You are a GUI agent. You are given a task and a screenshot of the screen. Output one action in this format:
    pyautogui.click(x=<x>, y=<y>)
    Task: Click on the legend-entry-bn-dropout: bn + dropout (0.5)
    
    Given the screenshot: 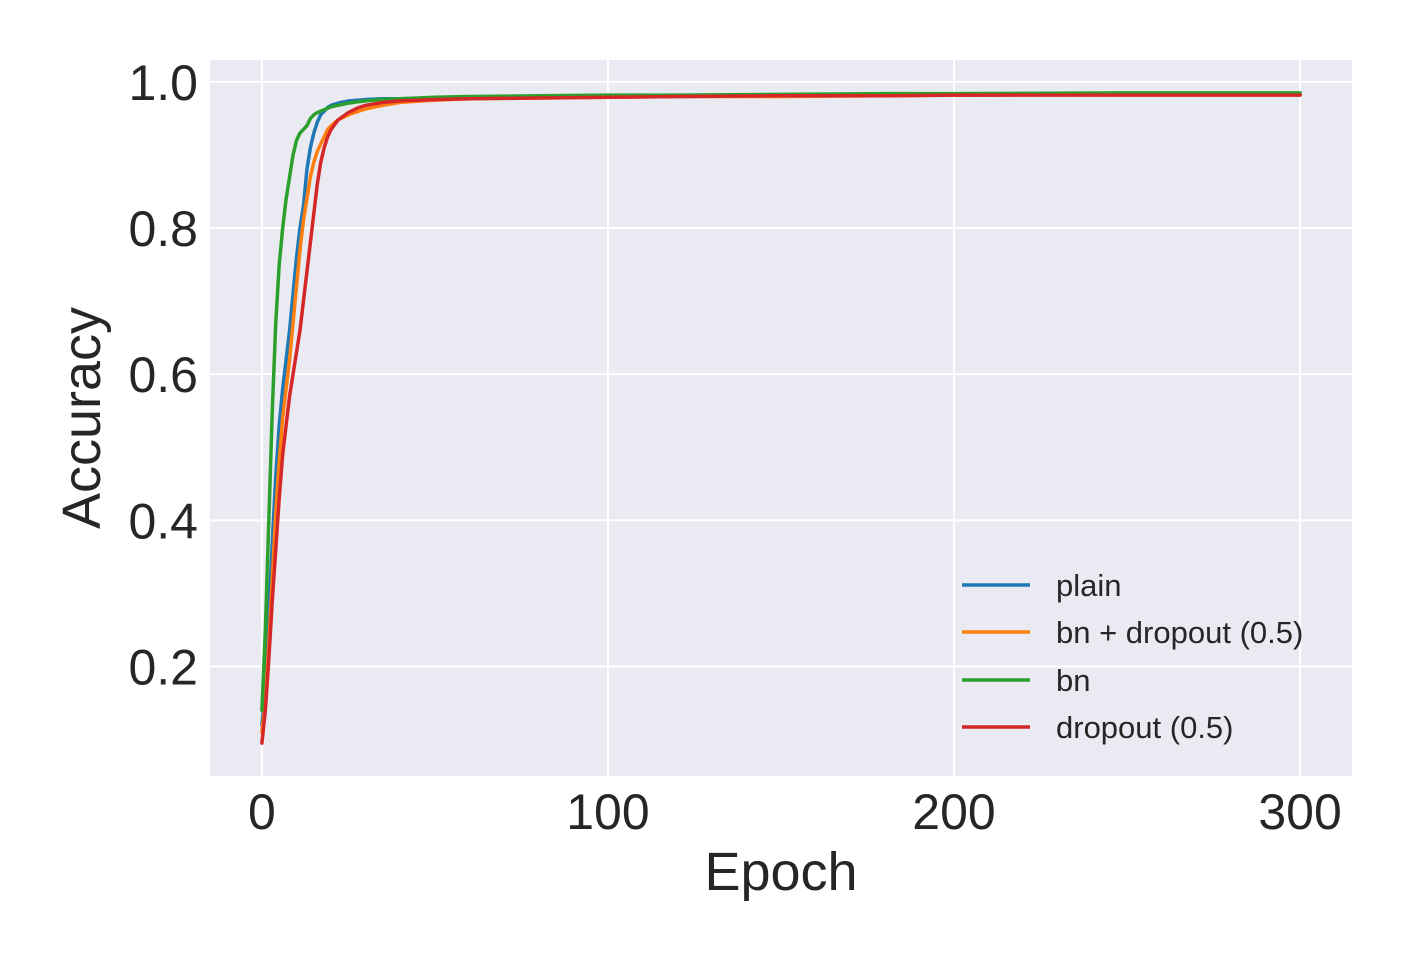 What is the action you would take?
    pyautogui.click(x=1132, y=632)
    